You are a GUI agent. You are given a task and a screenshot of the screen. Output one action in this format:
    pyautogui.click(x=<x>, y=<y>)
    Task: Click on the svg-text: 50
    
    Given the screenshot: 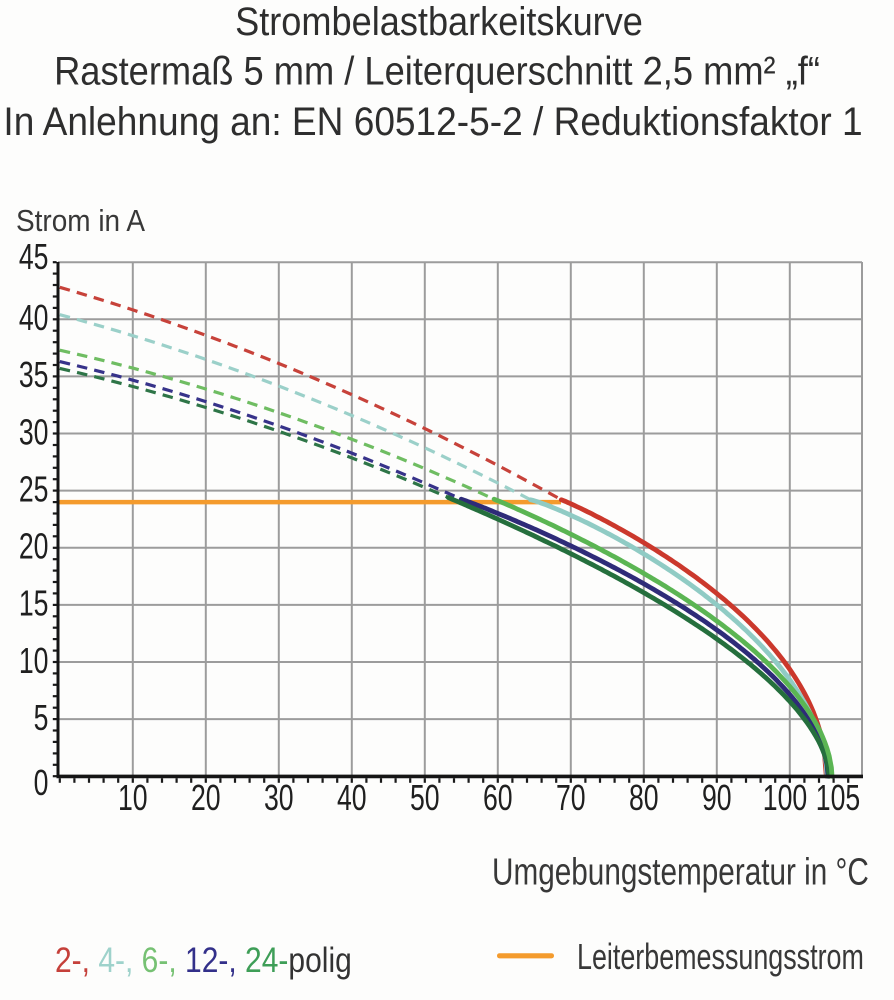 What is the action you would take?
    pyautogui.click(x=425, y=797)
    